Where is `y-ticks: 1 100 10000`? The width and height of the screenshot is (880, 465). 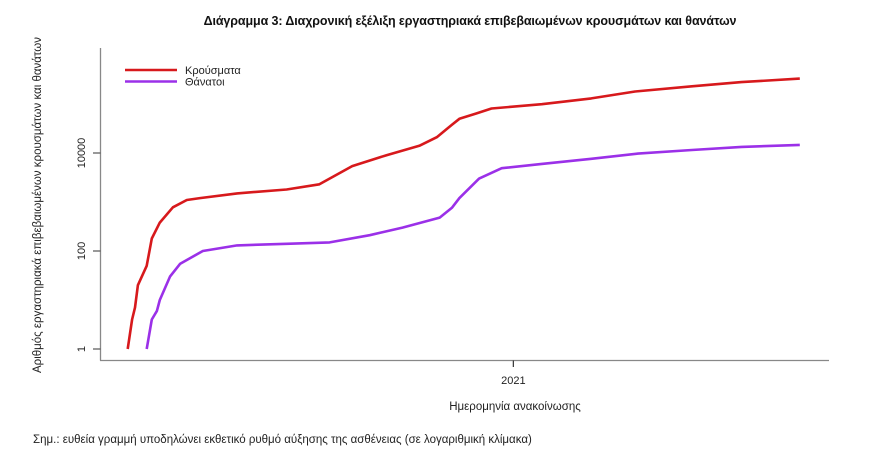 y-ticks: 1 100 10000 is located at coordinates (88, 245).